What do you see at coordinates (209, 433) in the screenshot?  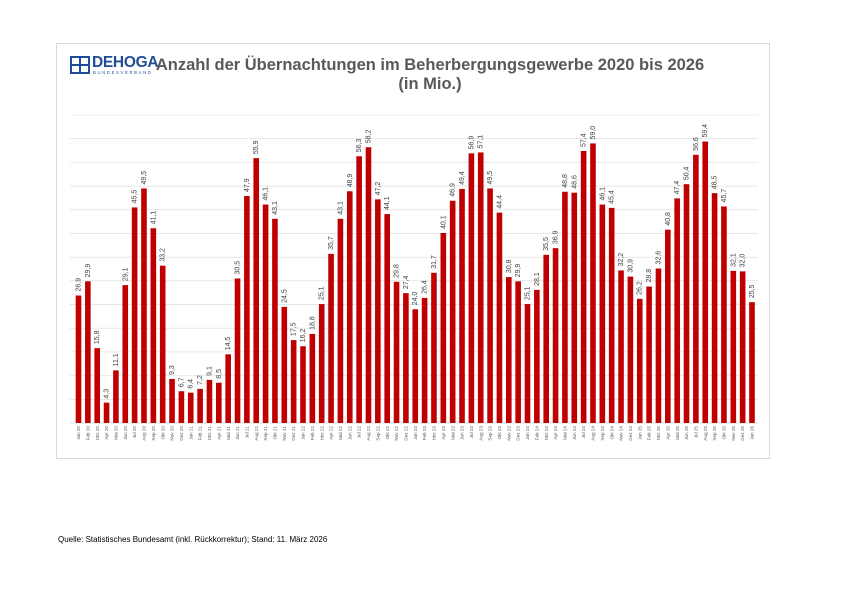 I see `x-tick-label: Mrz 21` at bounding box center [209, 433].